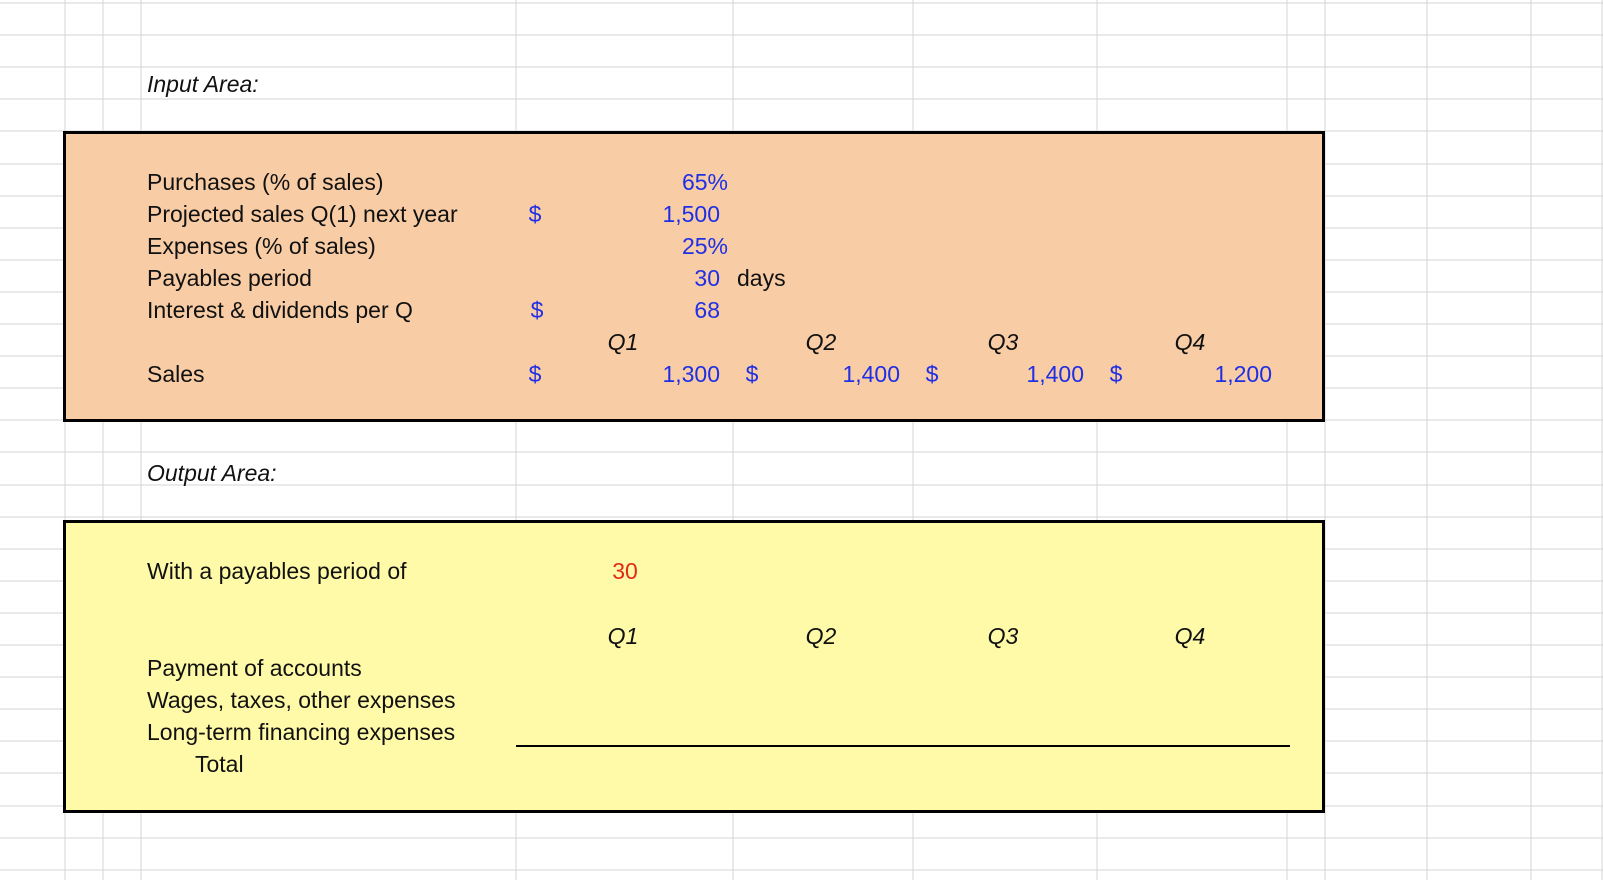  What do you see at coordinates (203, 84) in the screenshot?
I see `input-area-title: Input Area:` at bounding box center [203, 84].